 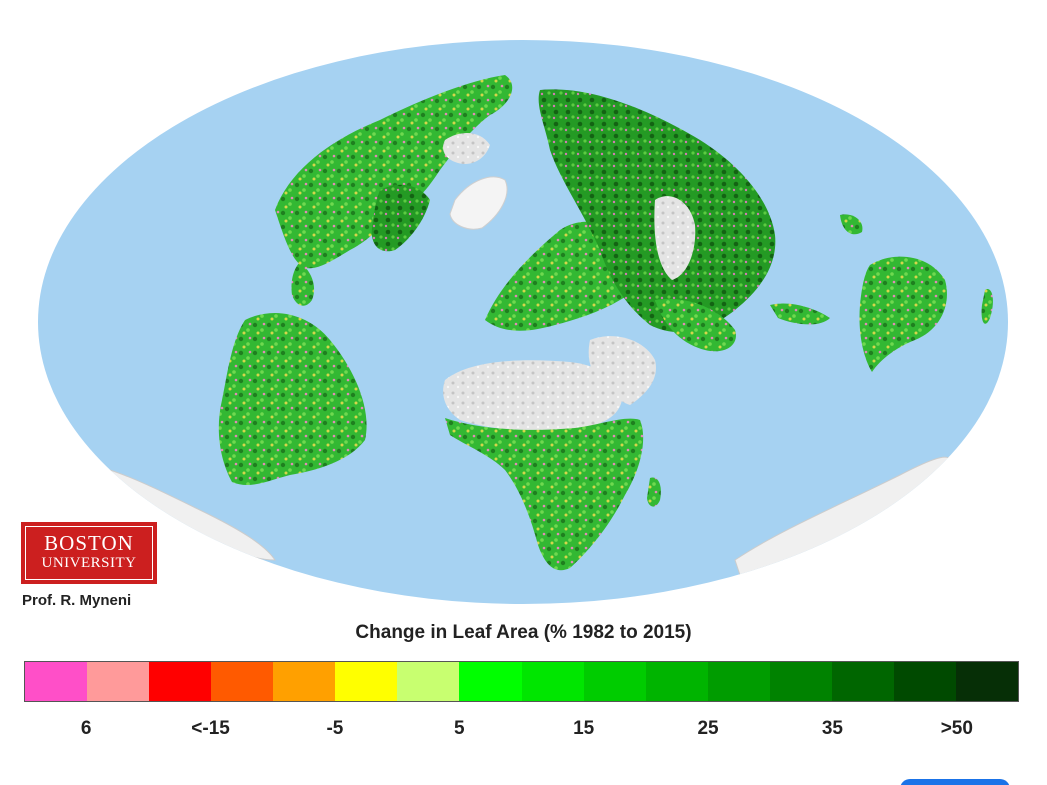 I want to click on southeast-asia-islands, so click(x=800, y=314).